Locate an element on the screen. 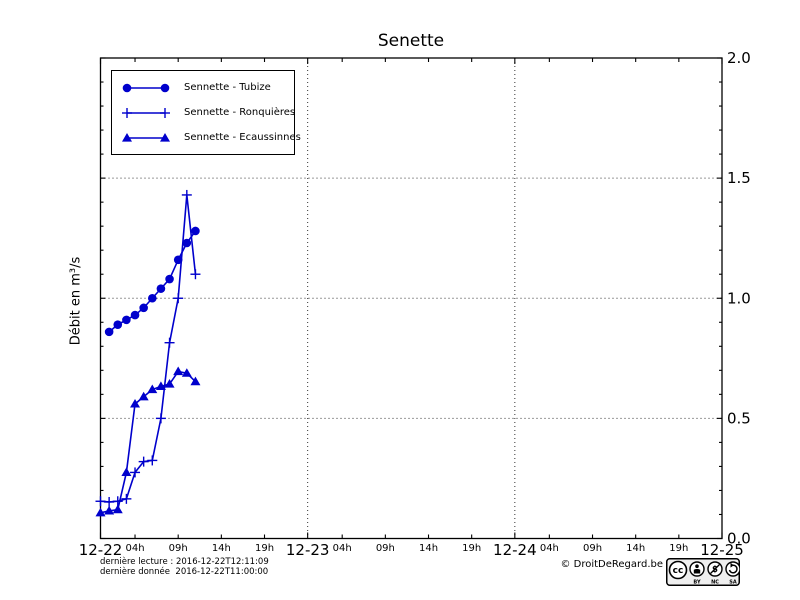 The width and height of the screenshot is (800, 600). y-tick-label: 1.5 is located at coordinates (739, 178).